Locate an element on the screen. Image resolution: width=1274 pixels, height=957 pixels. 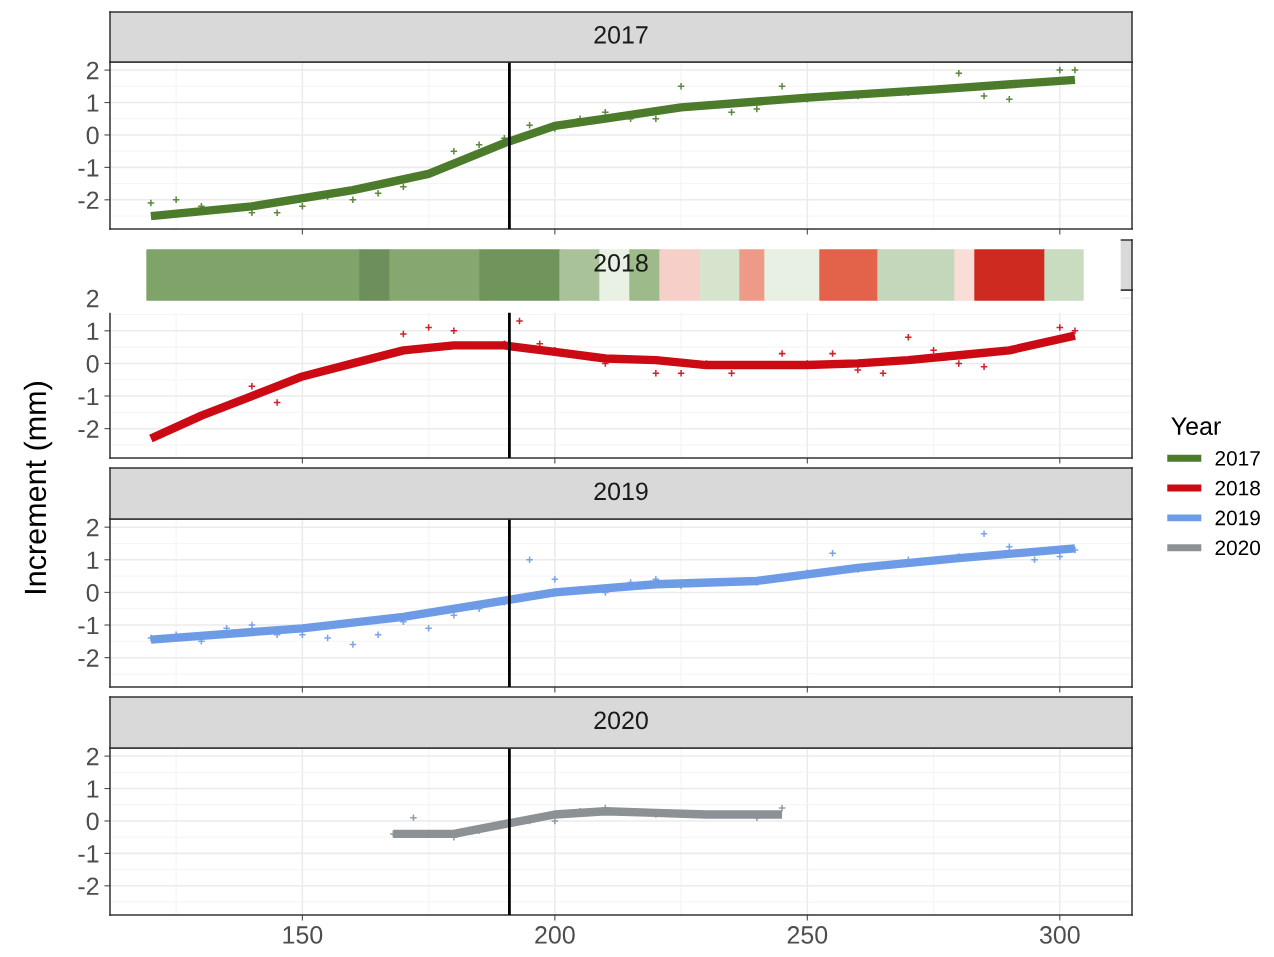
x-tick-label: 200 is located at coordinates (555, 935).